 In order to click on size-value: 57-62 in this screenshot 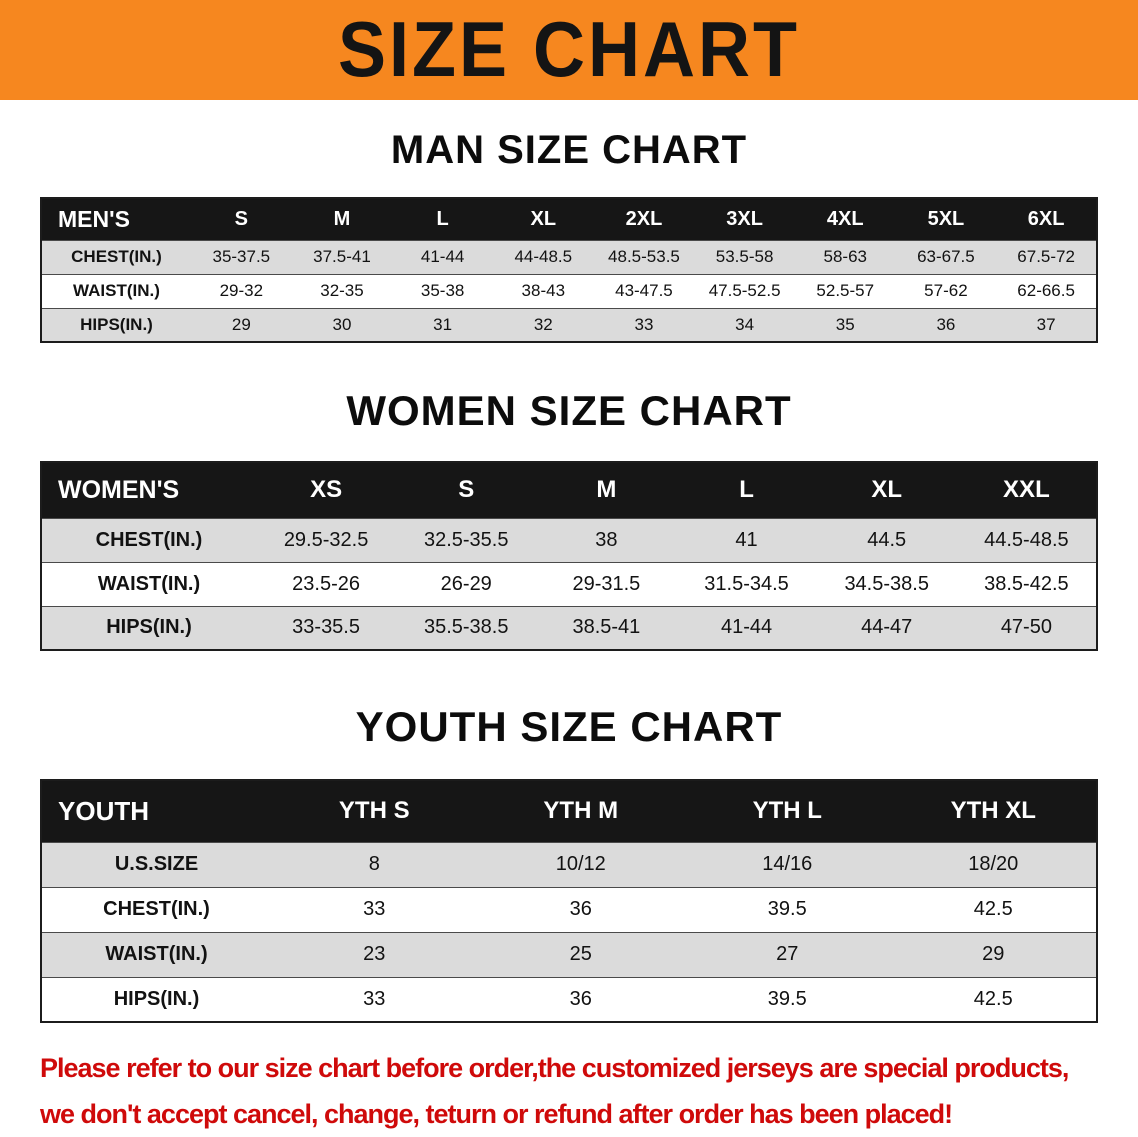, I will do `click(946, 290)`.